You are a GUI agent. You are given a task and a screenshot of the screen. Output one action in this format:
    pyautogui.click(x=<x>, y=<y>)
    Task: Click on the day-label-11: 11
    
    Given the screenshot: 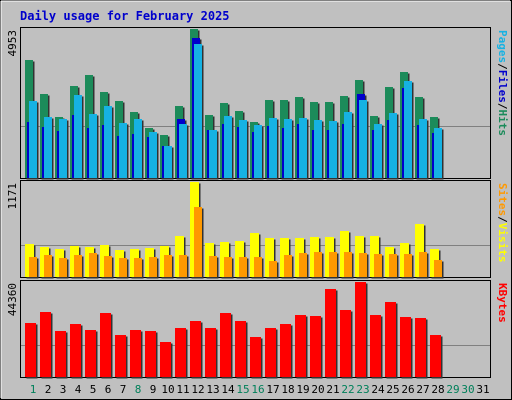 What is the action you would take?
    pyautogui.click(x=182, y=389)
    